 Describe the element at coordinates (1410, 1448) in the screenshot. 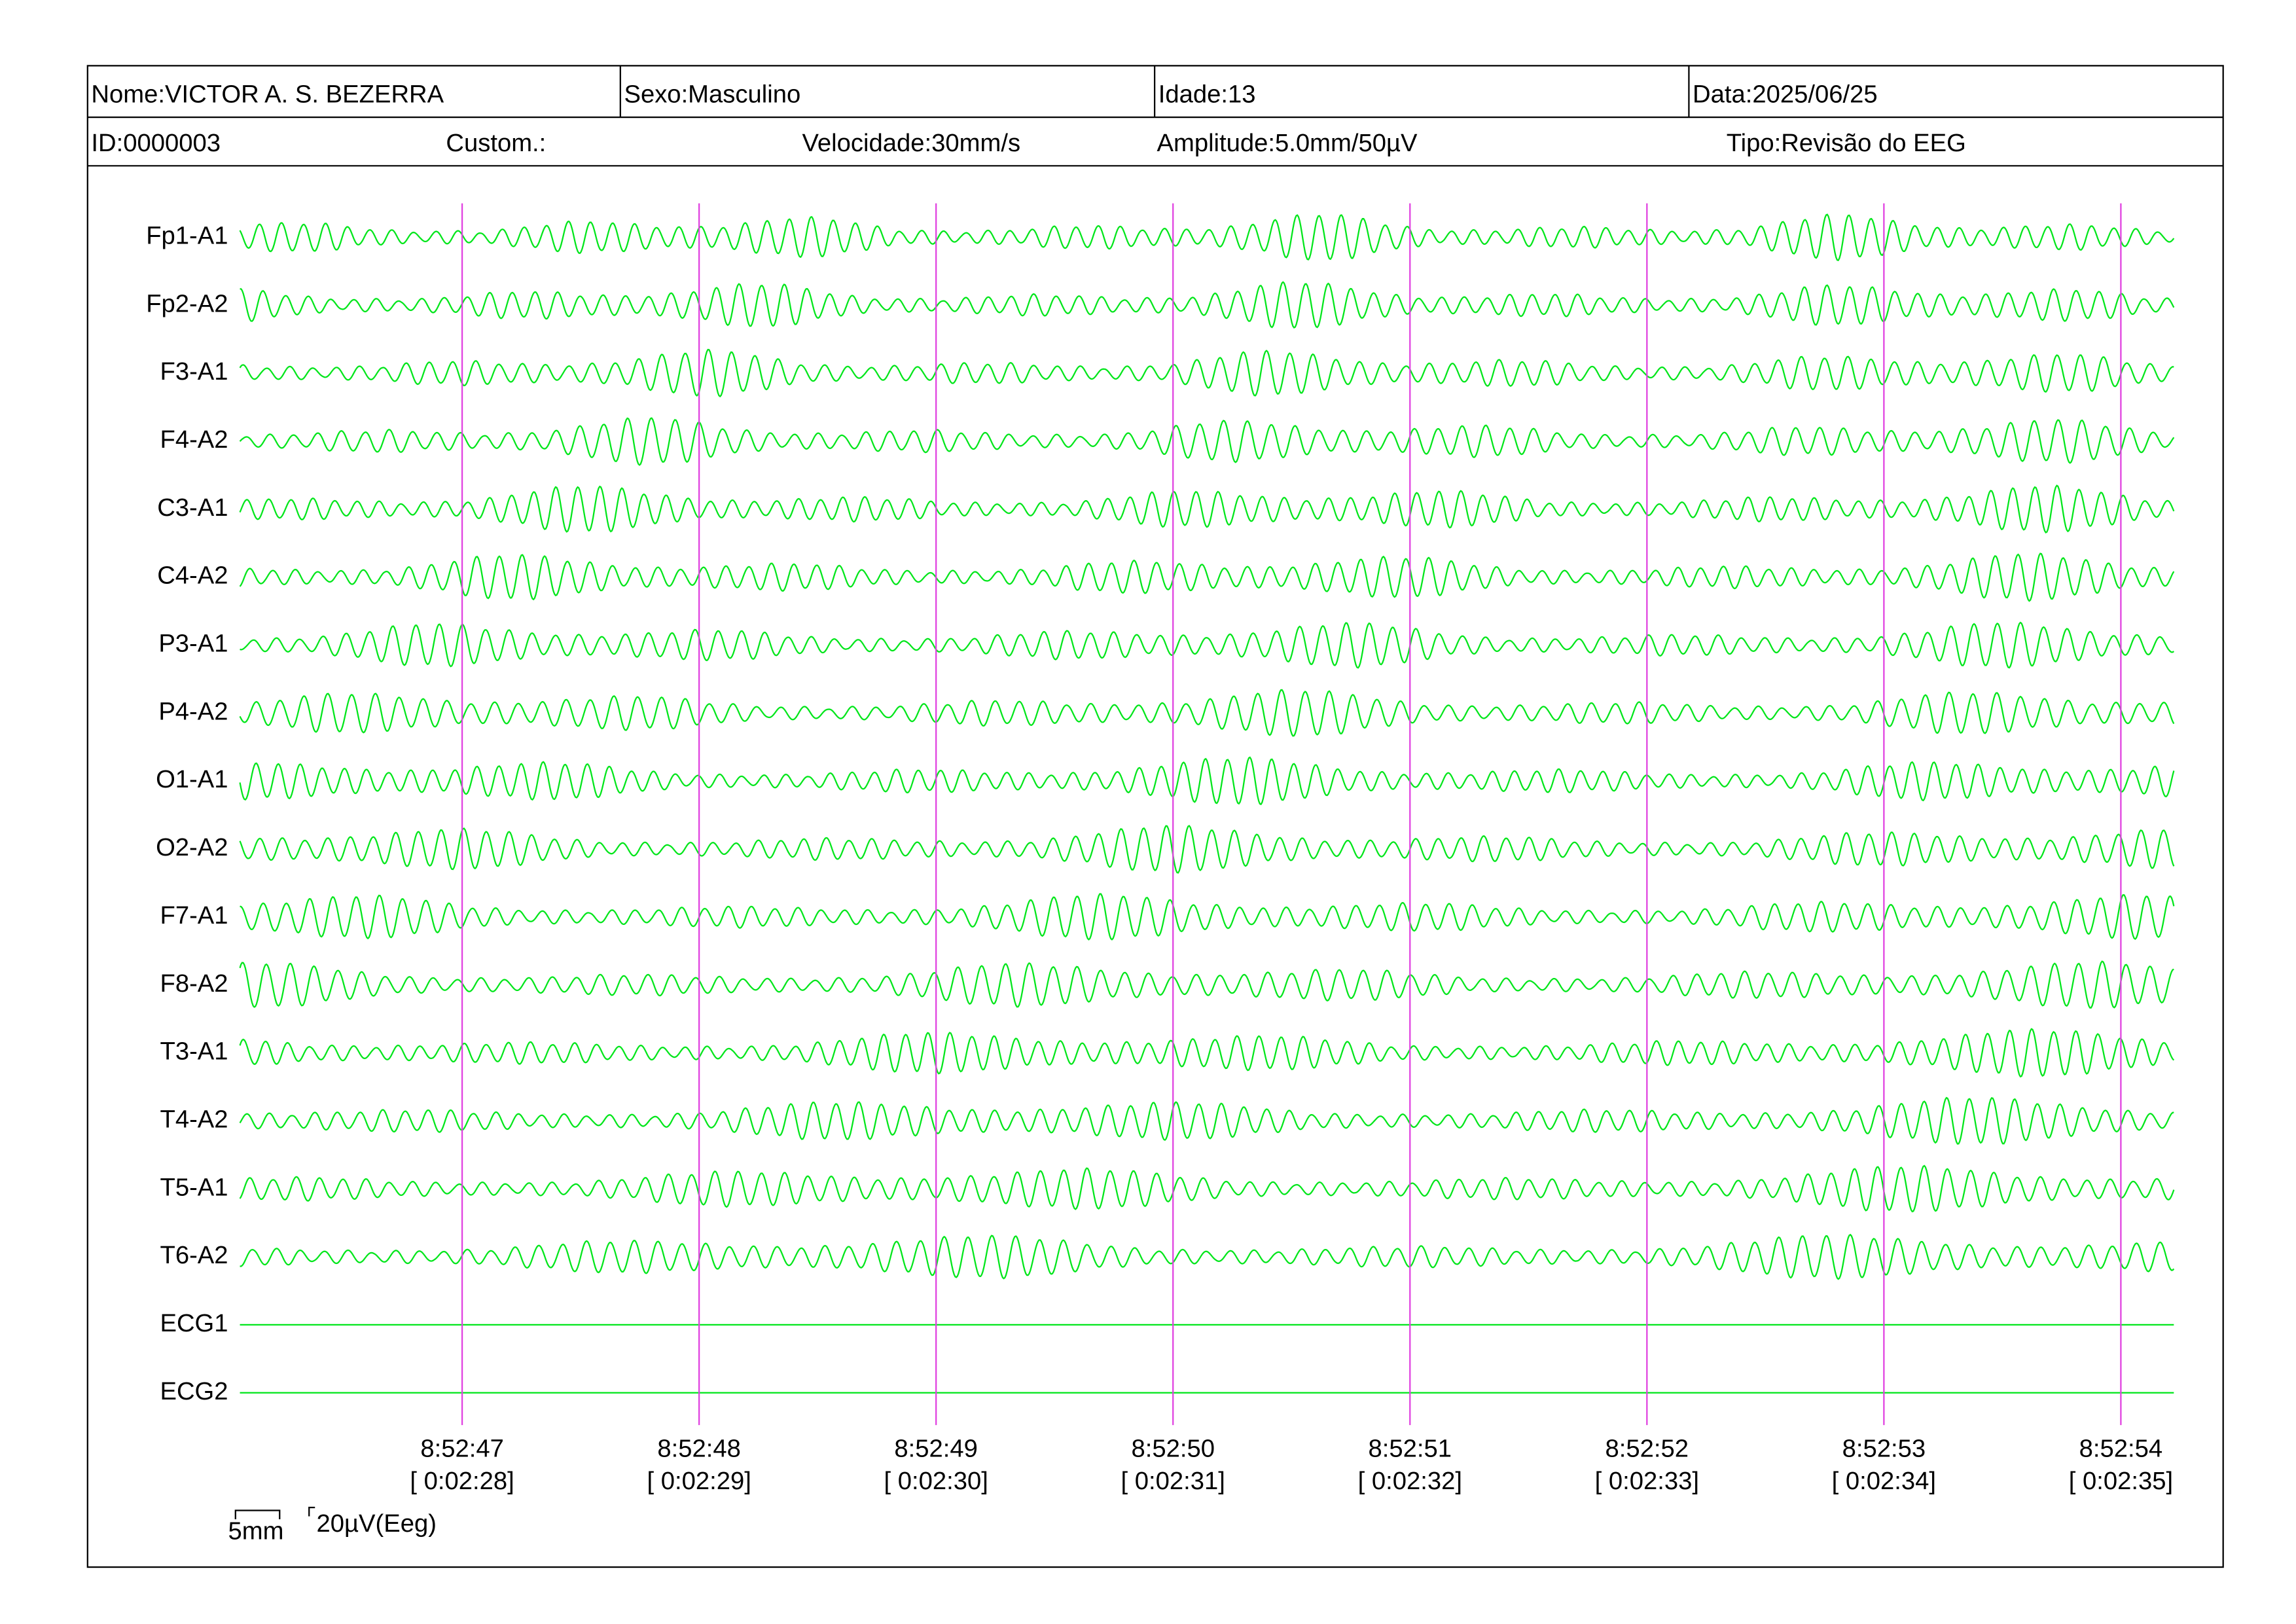

I see `clock-time: 8:52:51` at that location.